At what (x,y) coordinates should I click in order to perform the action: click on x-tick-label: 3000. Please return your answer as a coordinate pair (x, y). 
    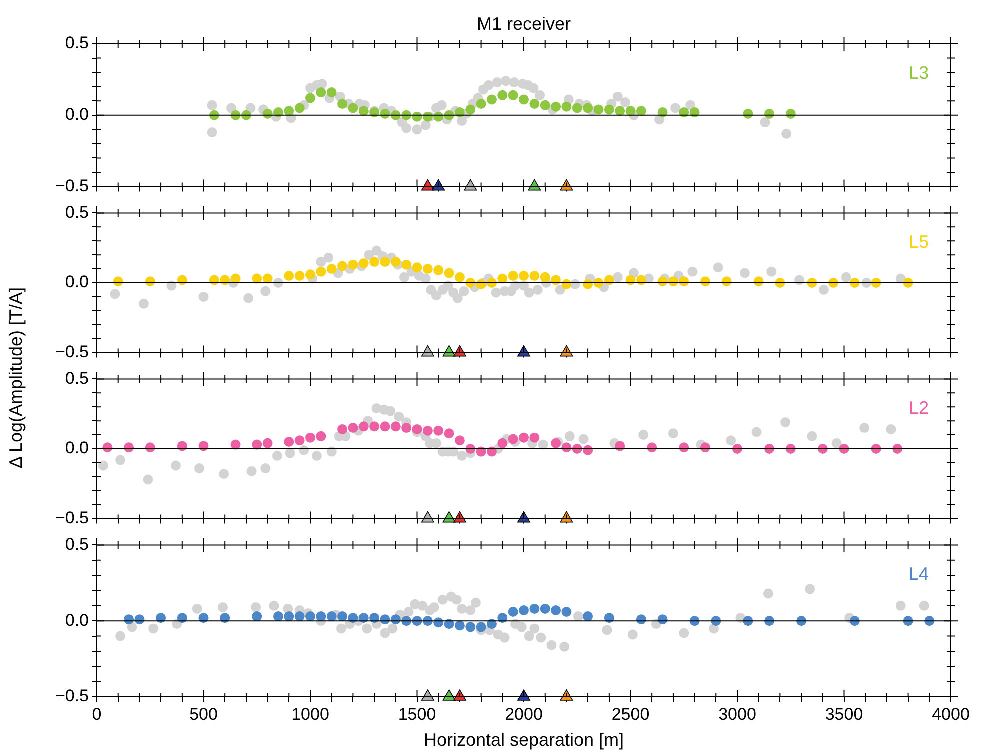
    Looking at the image, I should click on (737, 714).